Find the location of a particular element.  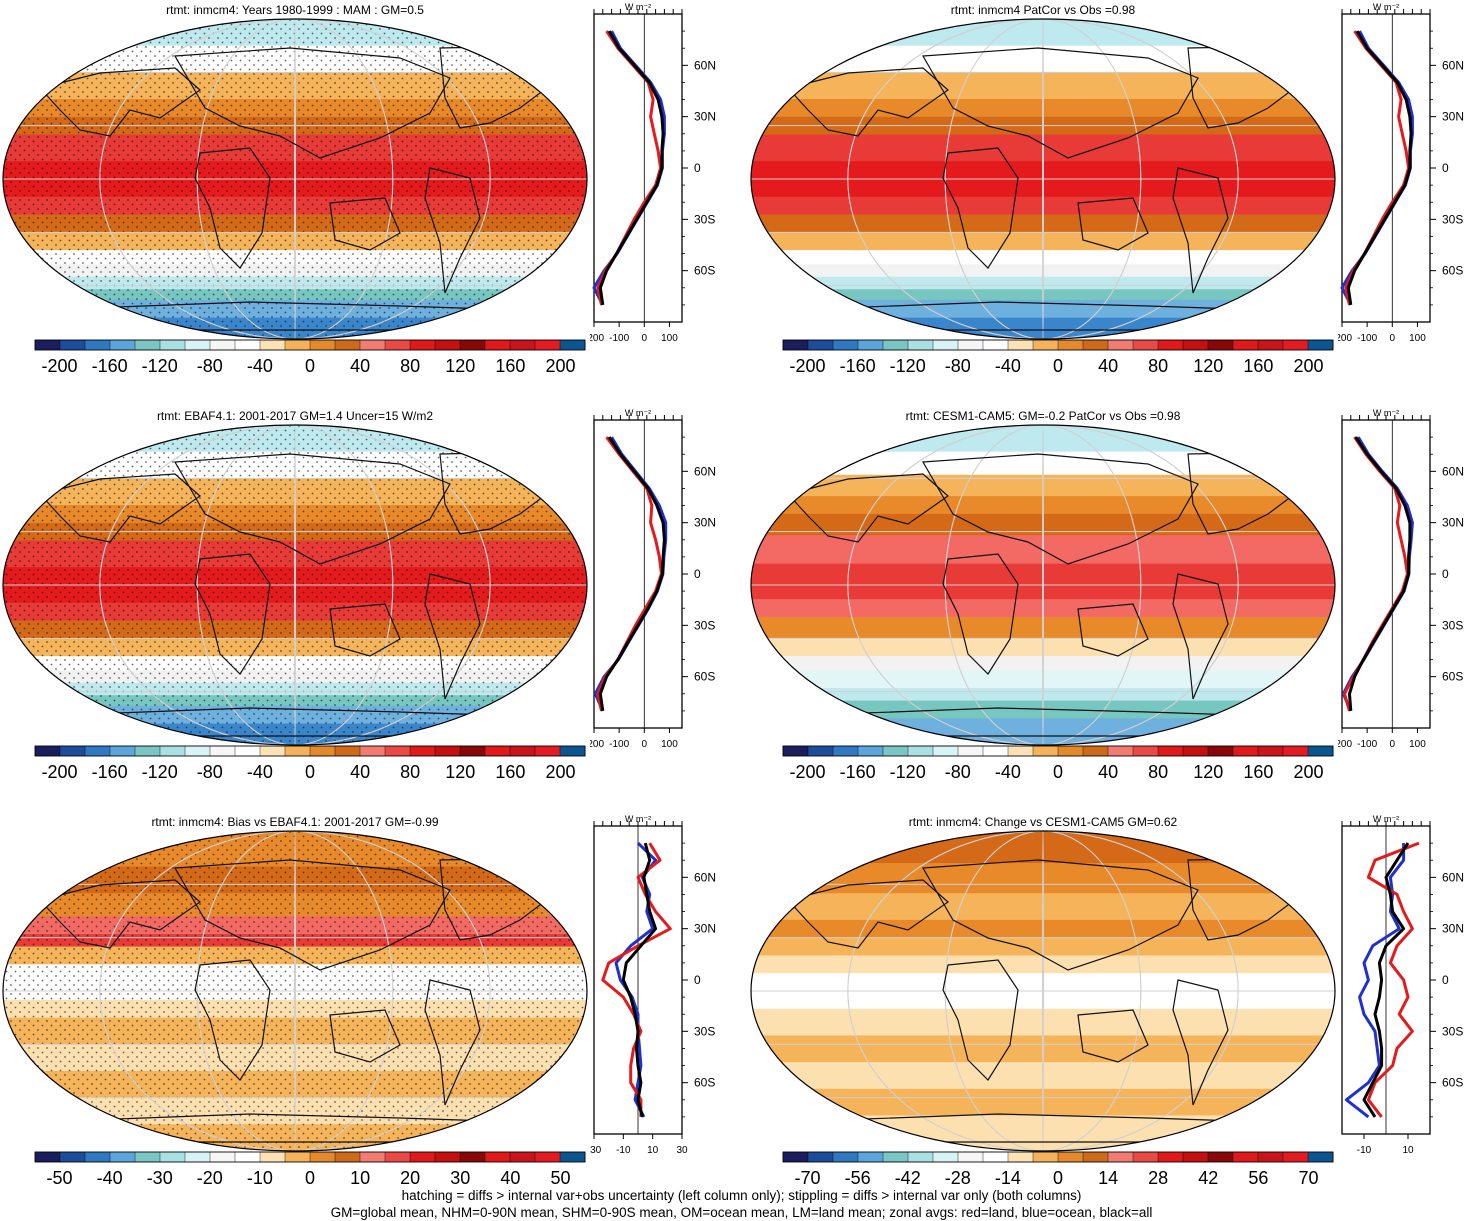

colorbar-p6: -70 -56 -42 -28 -14 0 14 28 42 56 70 is located at coordinates (1058, 1169).